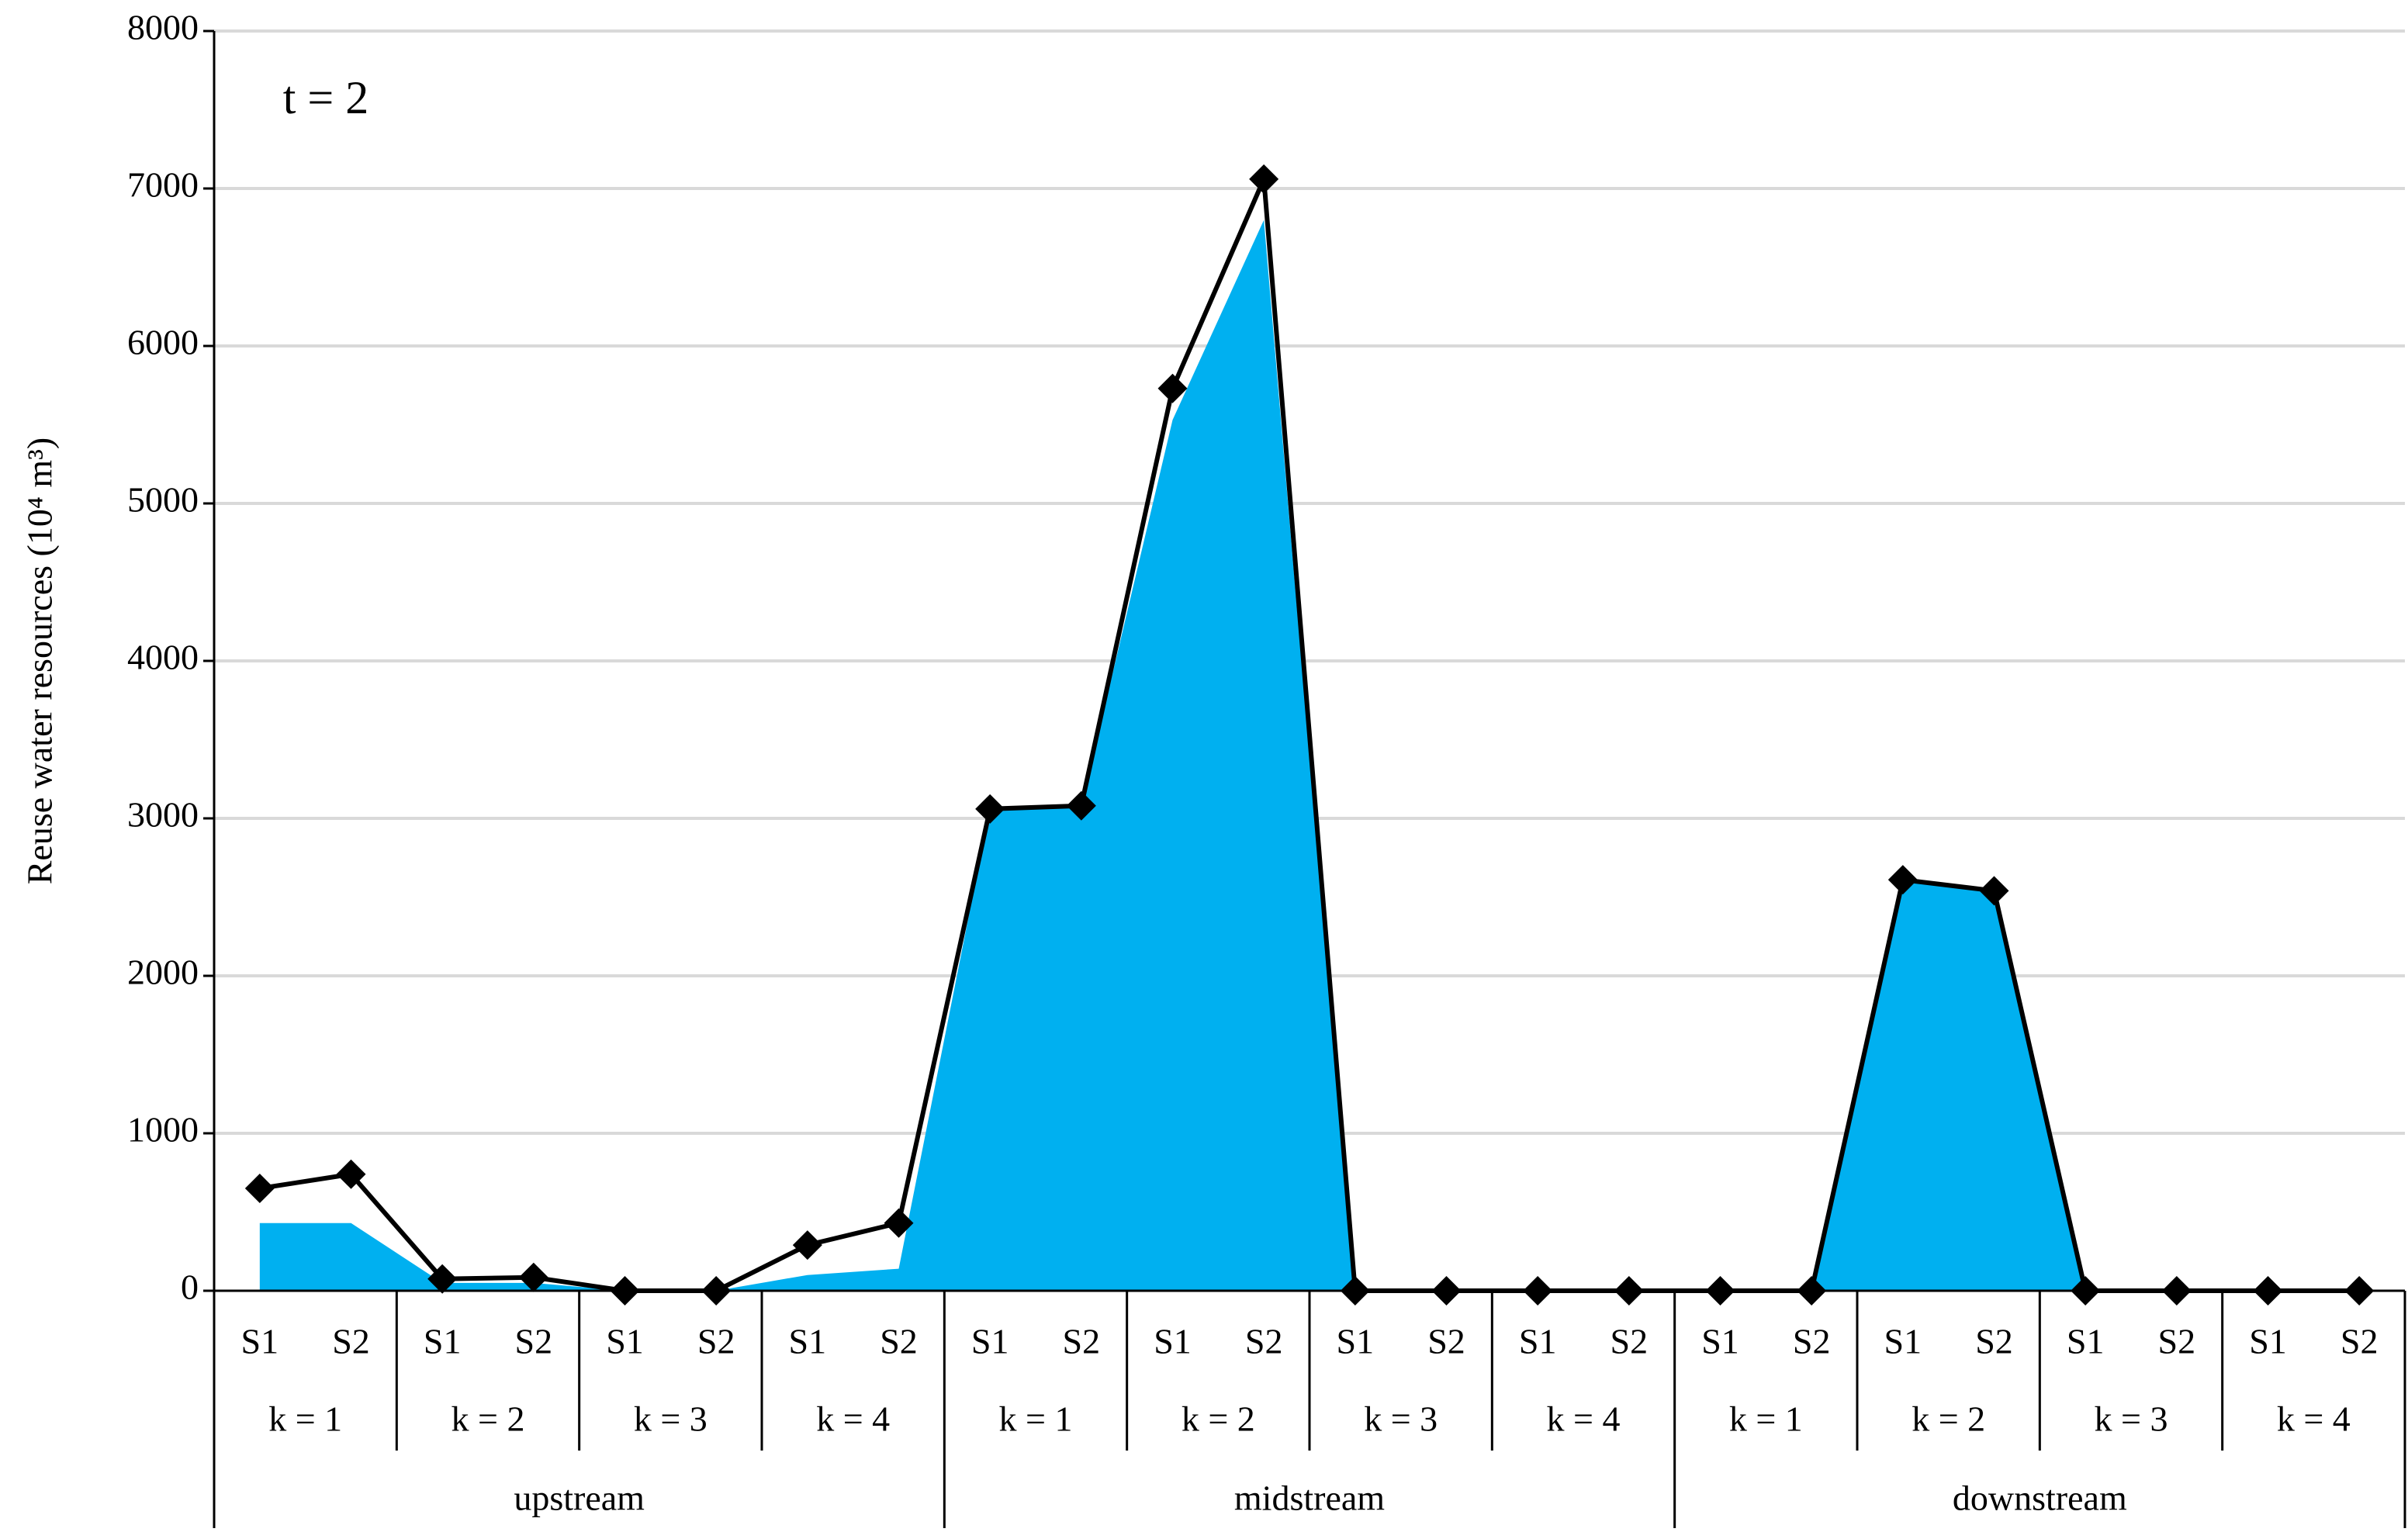 Image resolution: width=2408 pixels, height=1532 pixels. Describe the element at coordinates (163, 500) in the screenshot. I see `y-tick-label: 5000` at that location.